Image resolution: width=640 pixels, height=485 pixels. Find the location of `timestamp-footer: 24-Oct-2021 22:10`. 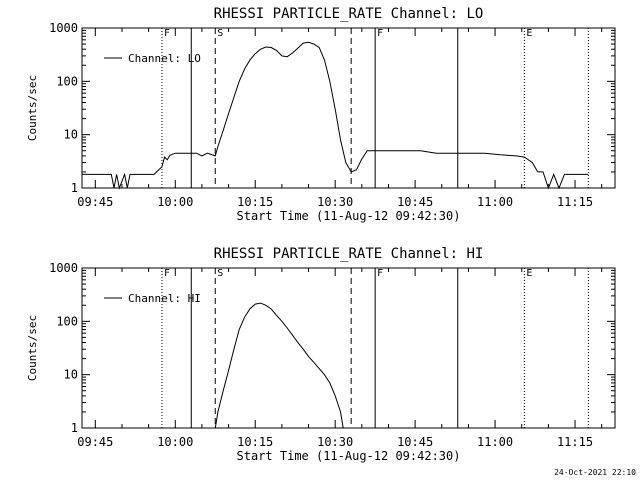

timestamp-footer: 24-Oct-2021 22:10 is located at coordinates (595, 472).